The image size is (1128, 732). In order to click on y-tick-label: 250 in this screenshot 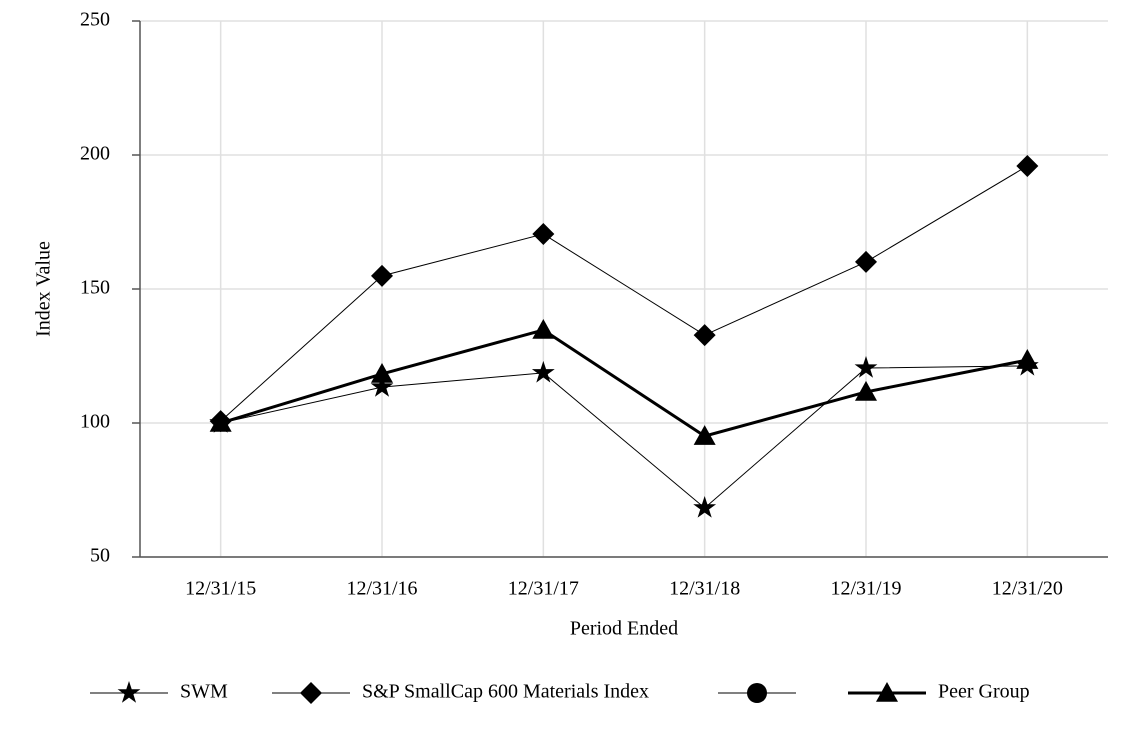, I will do `click(95, 20)`.